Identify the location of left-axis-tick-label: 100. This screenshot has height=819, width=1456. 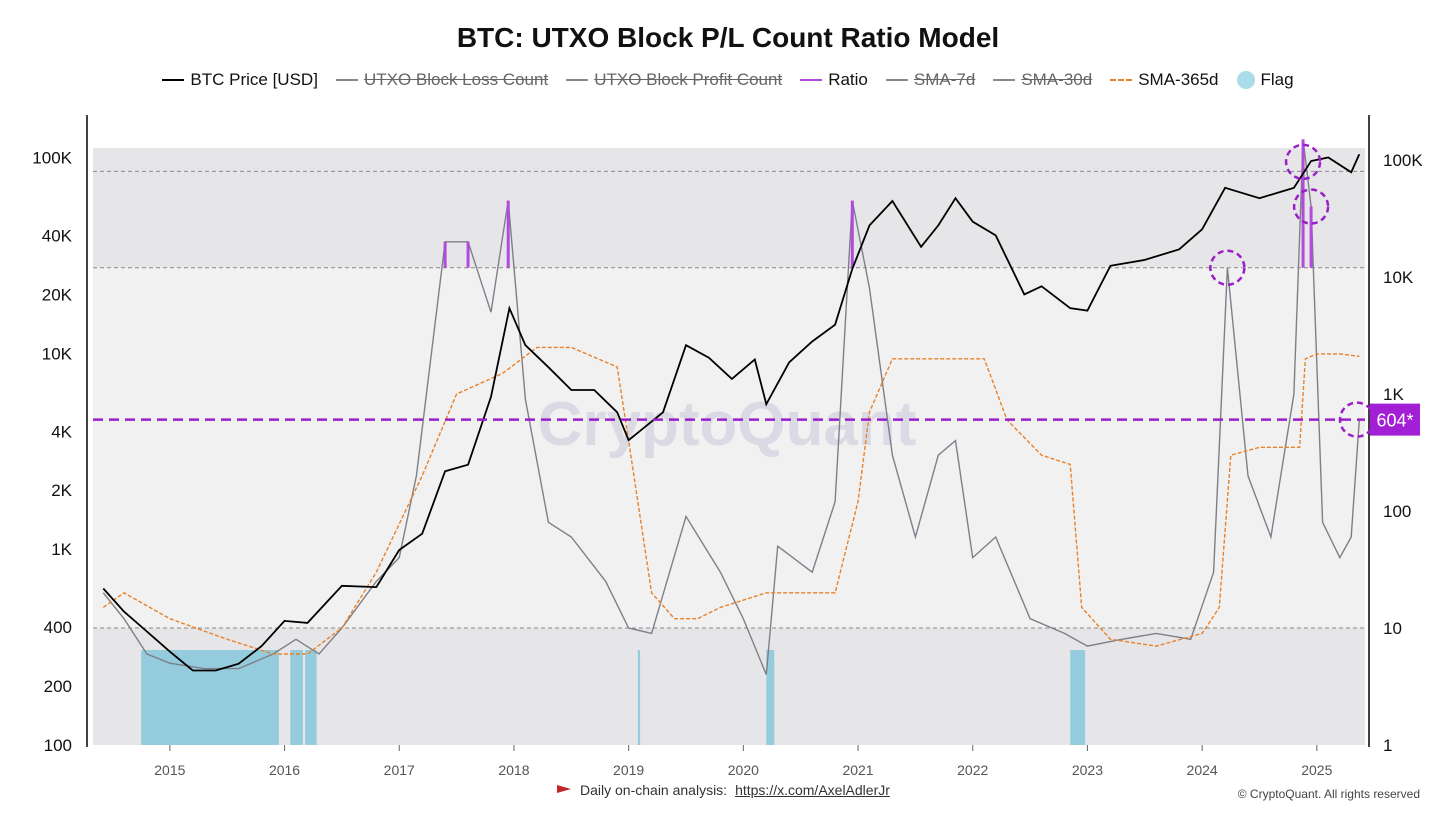
(58, 745).